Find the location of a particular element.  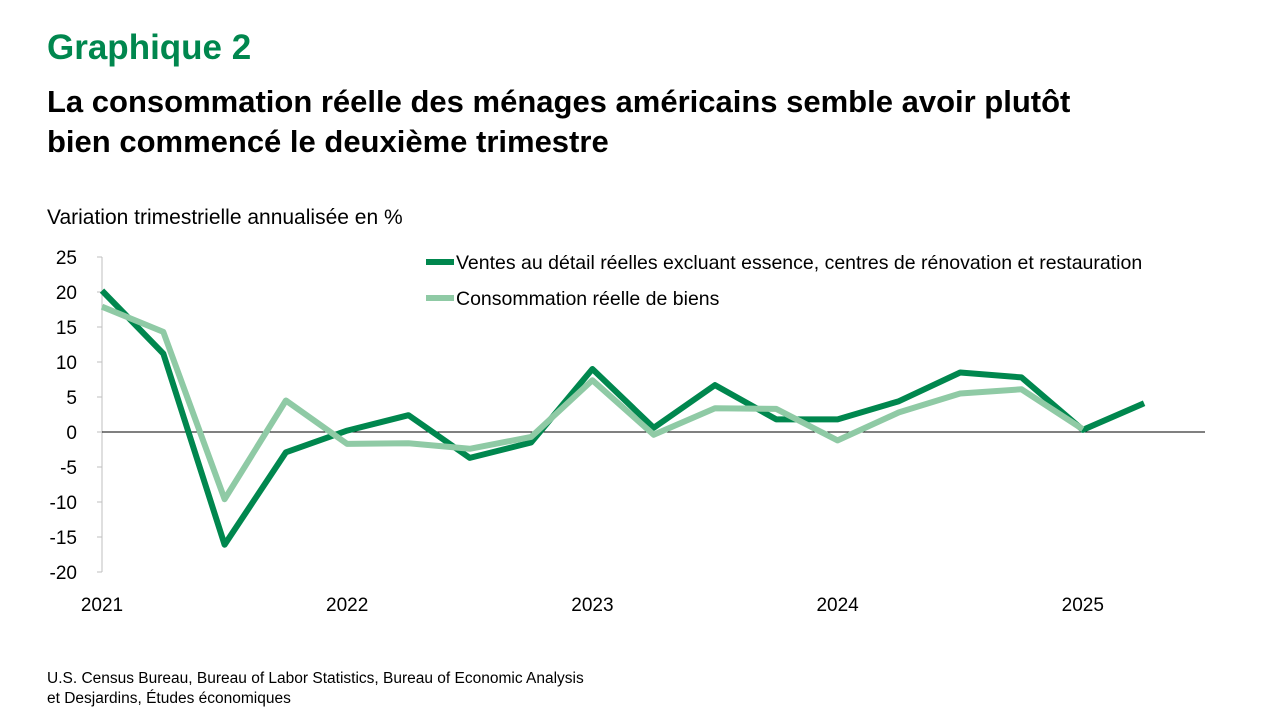

chart-title-line-2: bien commencé le deuxième trimestre is located at coordinates (328, 141).